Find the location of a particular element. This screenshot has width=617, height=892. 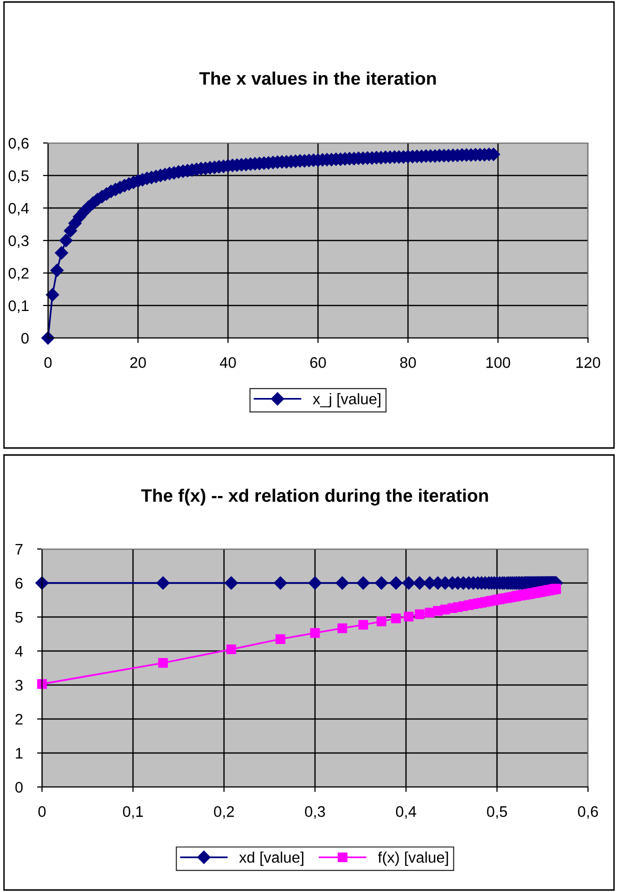

y-tick-label: 2 is located at coordinates (19, 719).